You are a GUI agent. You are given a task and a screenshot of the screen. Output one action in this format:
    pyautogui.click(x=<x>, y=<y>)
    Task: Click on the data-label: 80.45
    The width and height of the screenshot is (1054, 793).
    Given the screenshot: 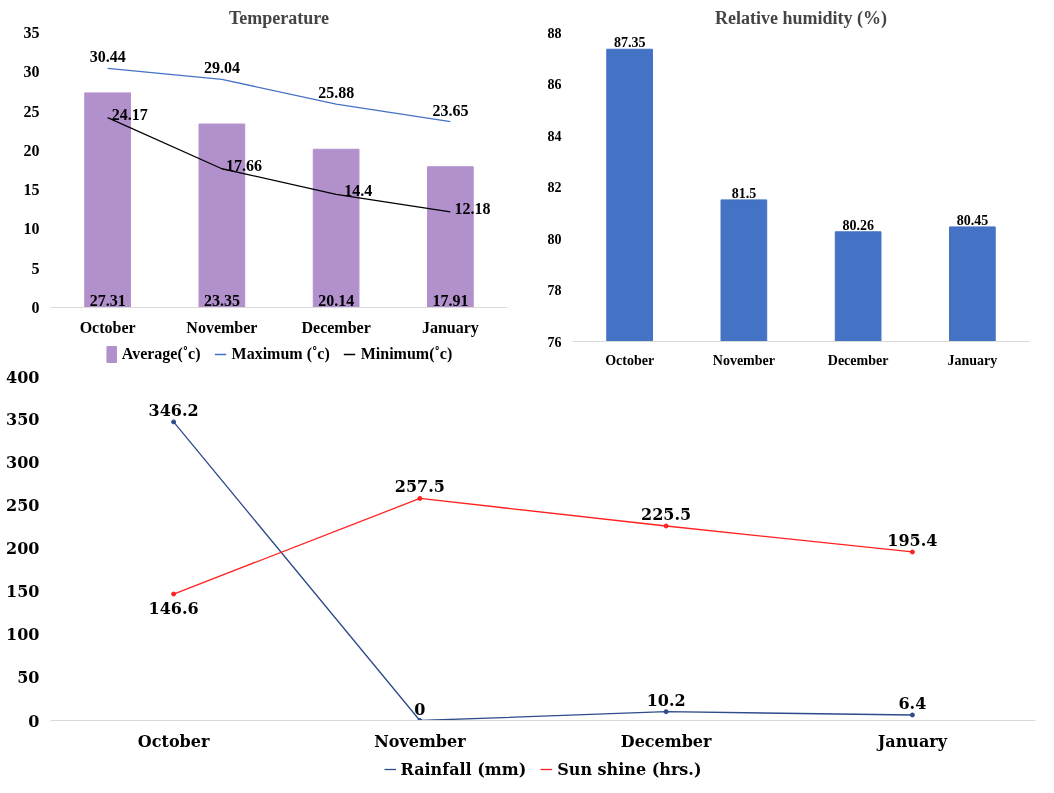 What is the action you would take?
    pyautogui.click(x=972, y=220)
    